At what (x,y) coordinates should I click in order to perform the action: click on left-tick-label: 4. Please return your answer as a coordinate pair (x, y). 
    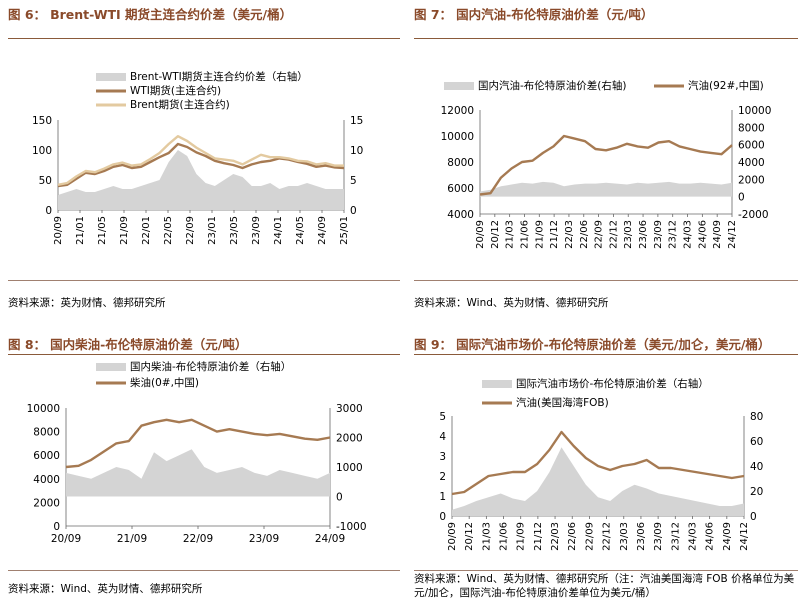
    Looking at the image, I should click on (442, 437).